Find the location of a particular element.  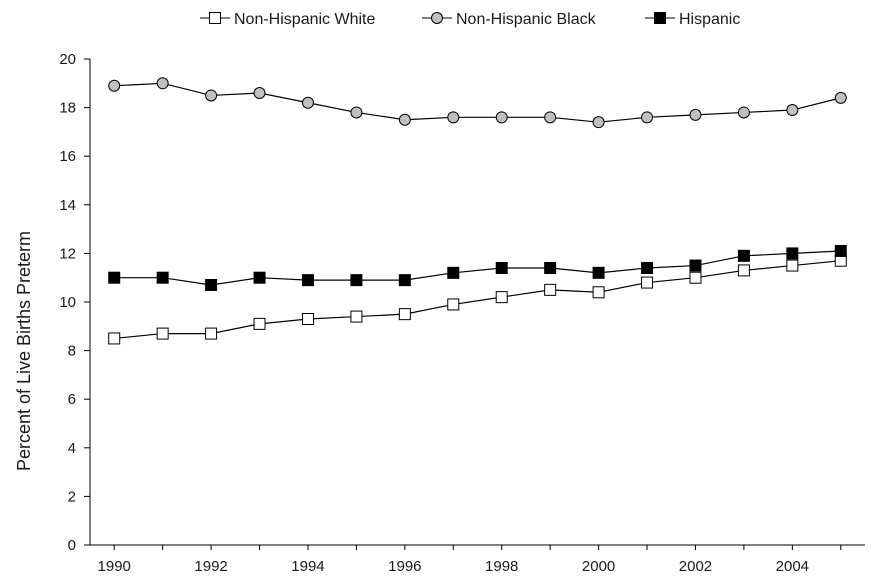

x-tick-label: 1994 is located at coordinates (307, 566).